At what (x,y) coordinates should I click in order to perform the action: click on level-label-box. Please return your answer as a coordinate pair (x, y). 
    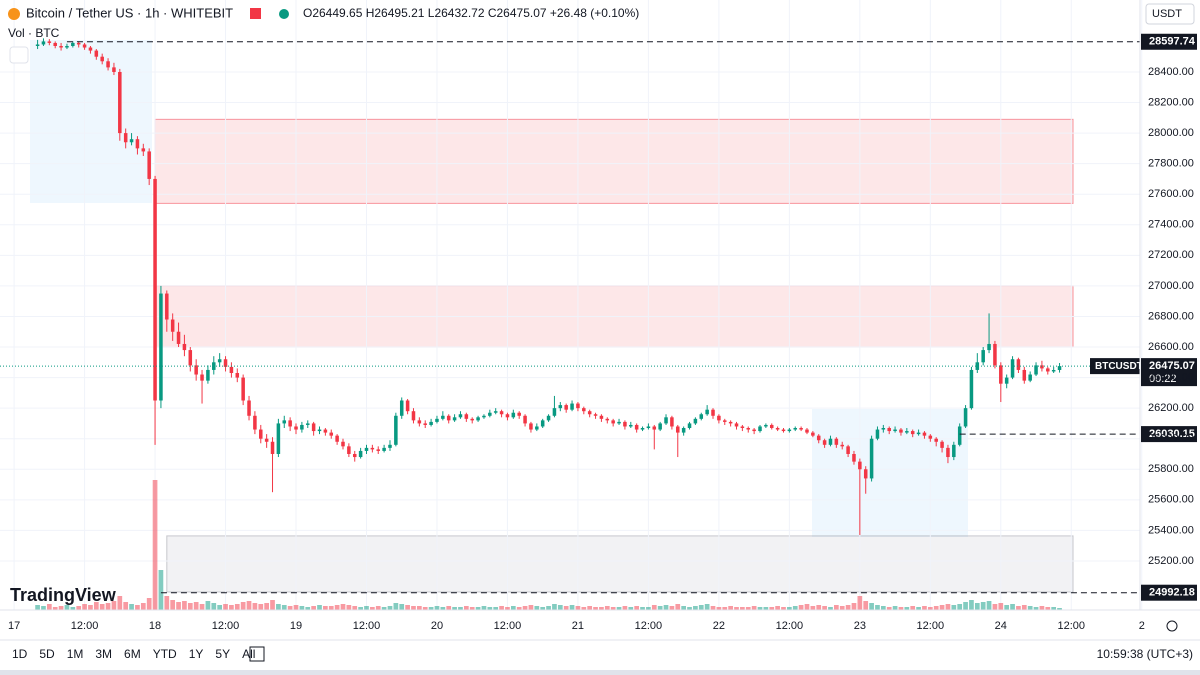
    Looking at the image, I should click on (1169, 41).